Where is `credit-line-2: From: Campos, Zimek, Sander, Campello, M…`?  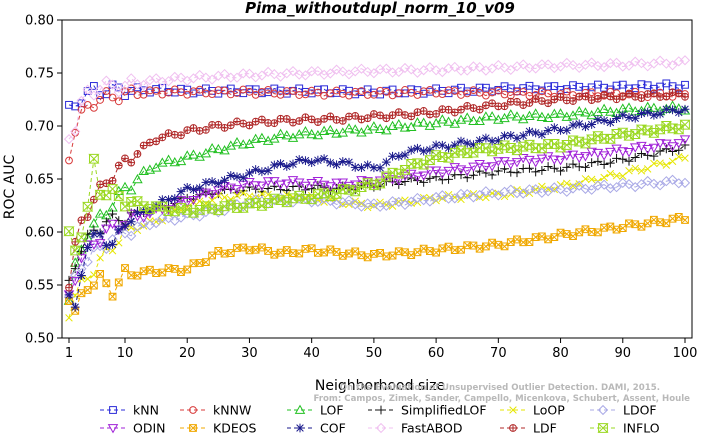
credit-line-2: From: Campos, Zimek, Sander, Campello, M… is located at coordinates (501, 399).